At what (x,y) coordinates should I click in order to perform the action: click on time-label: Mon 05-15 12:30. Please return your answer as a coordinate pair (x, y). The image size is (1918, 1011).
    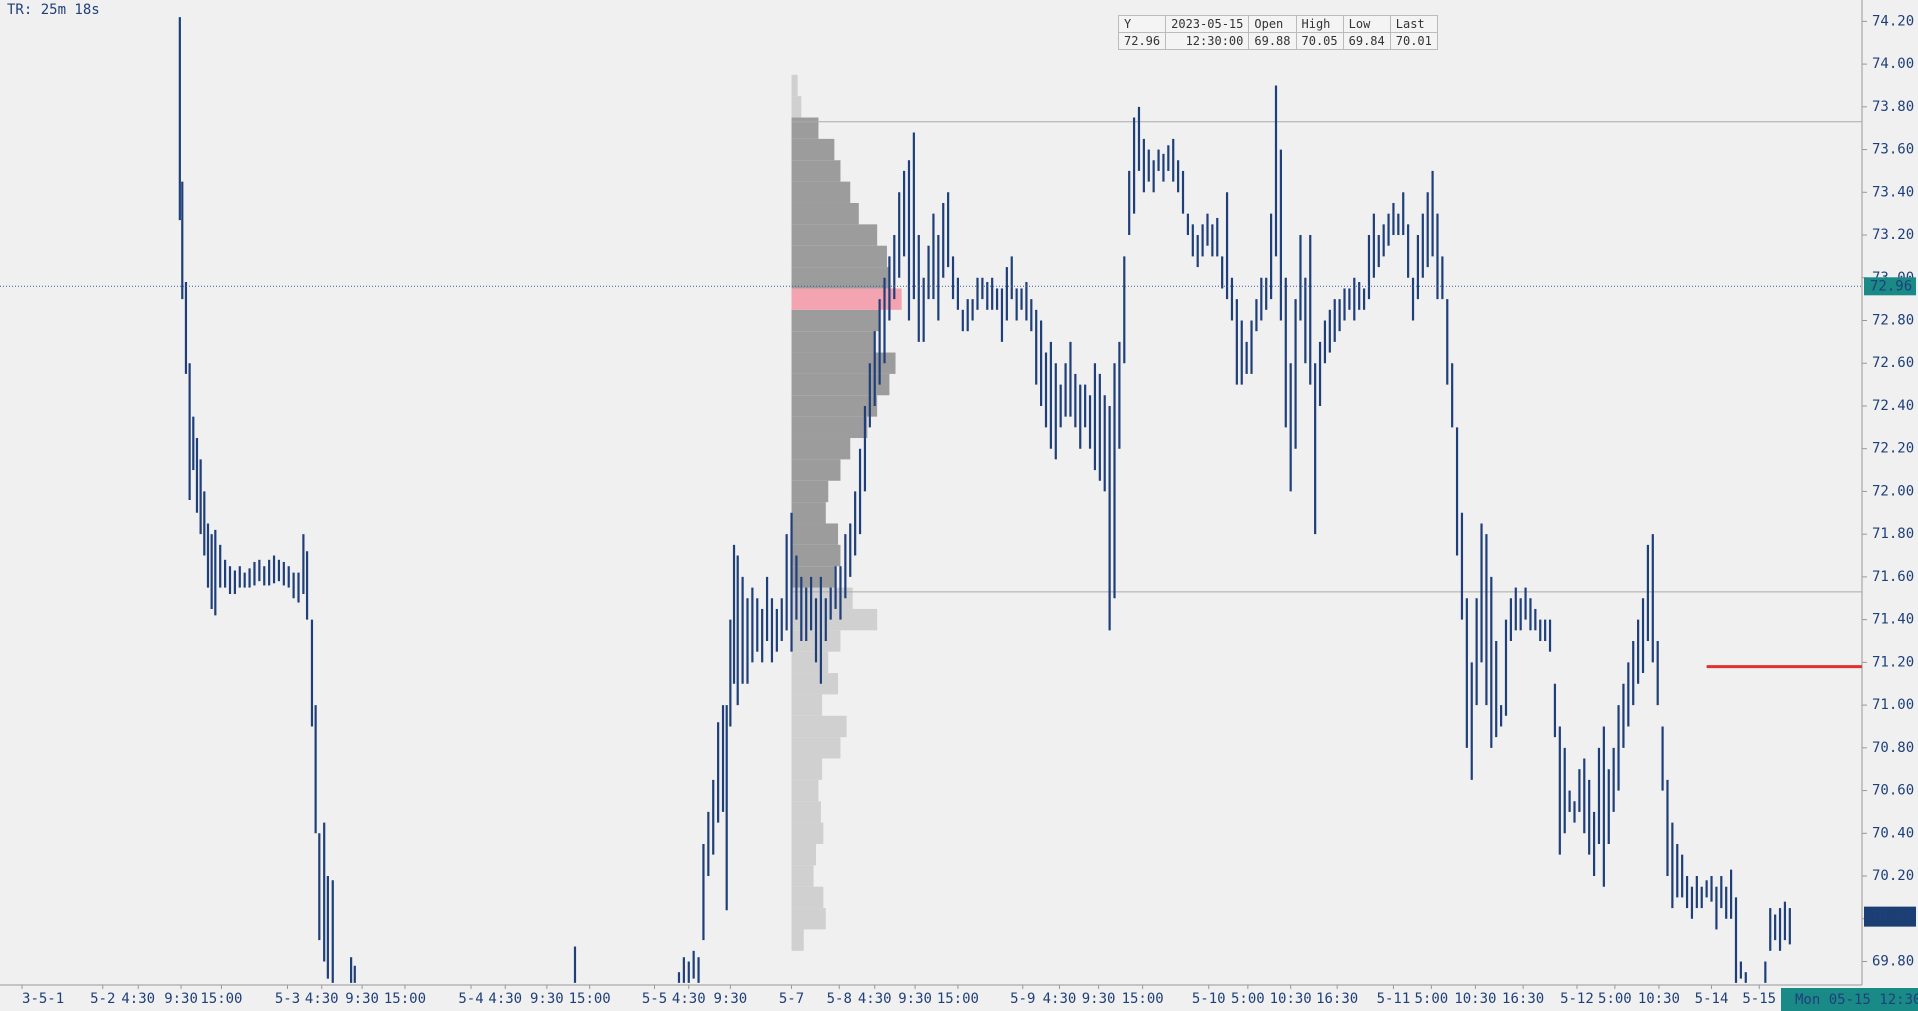
    Looking at the image, I should click on (1856, 1000).